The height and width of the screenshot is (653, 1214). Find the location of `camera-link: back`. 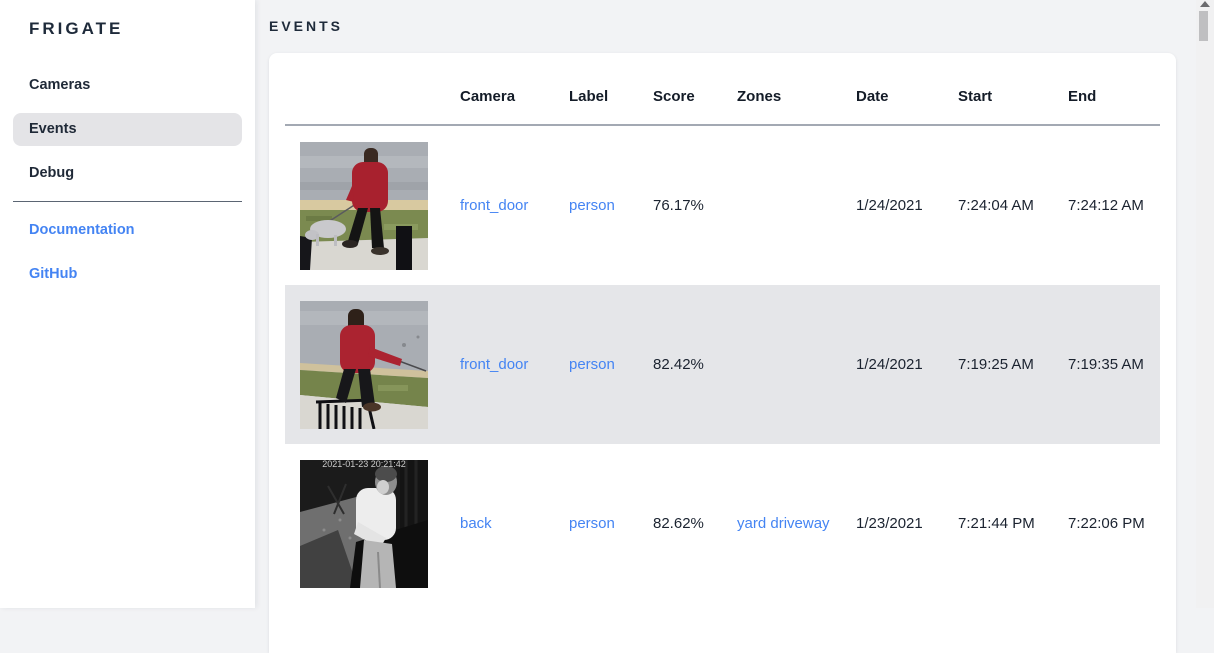

camera-link: back is located at coordinates (476, 523).